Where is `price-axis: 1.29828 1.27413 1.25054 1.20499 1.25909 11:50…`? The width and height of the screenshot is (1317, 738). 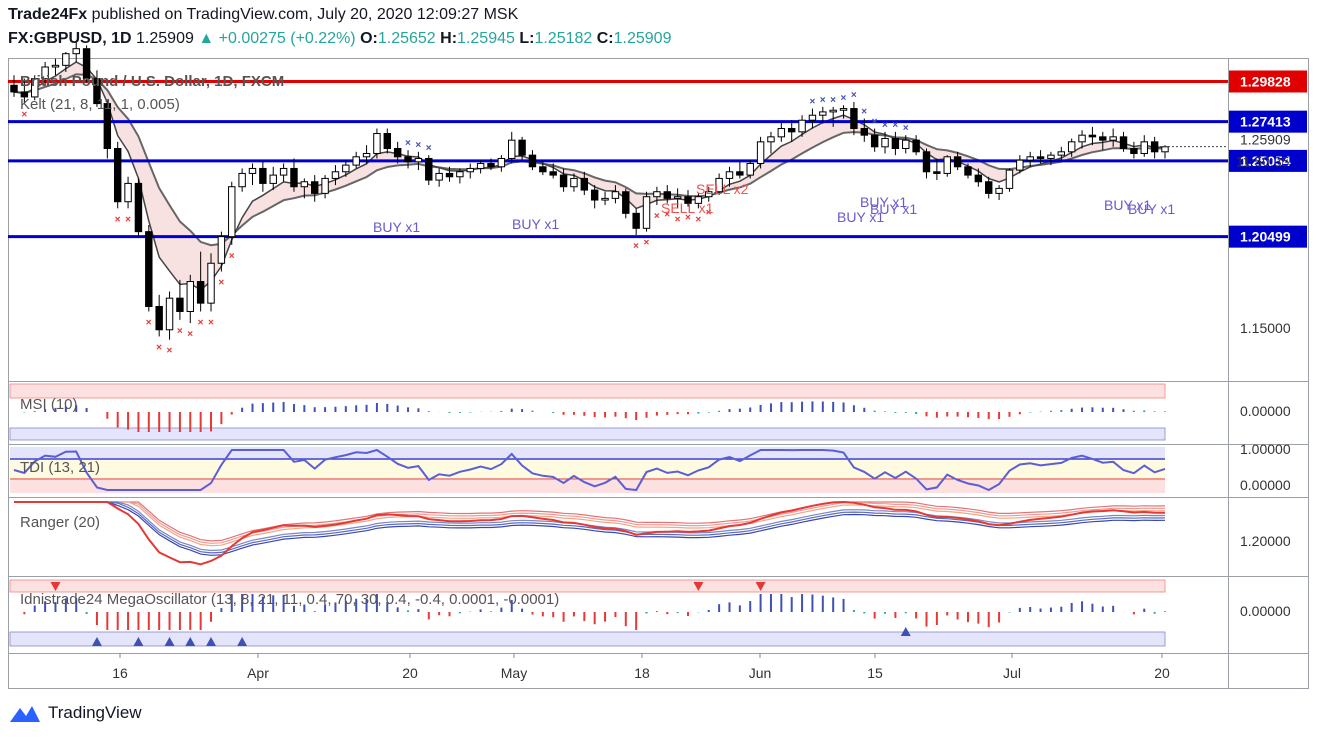 price-axis: 1.29828 1.27413 1.25054 1.20499 1.25909 11:50… is located at coordinates (1233, 203).